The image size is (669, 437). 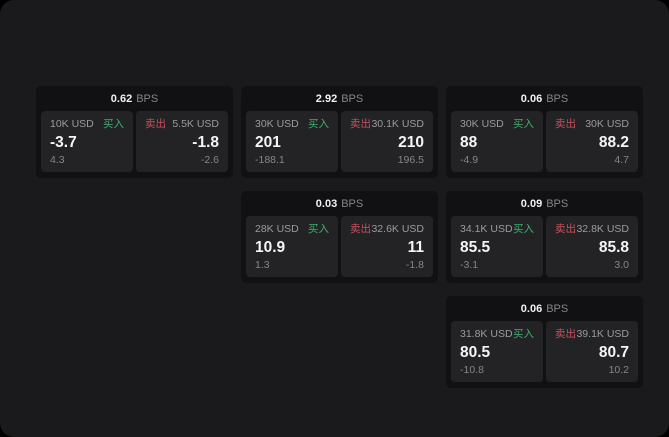 I want to click on sell-delta: 3.0, so click(x=621, y=265).